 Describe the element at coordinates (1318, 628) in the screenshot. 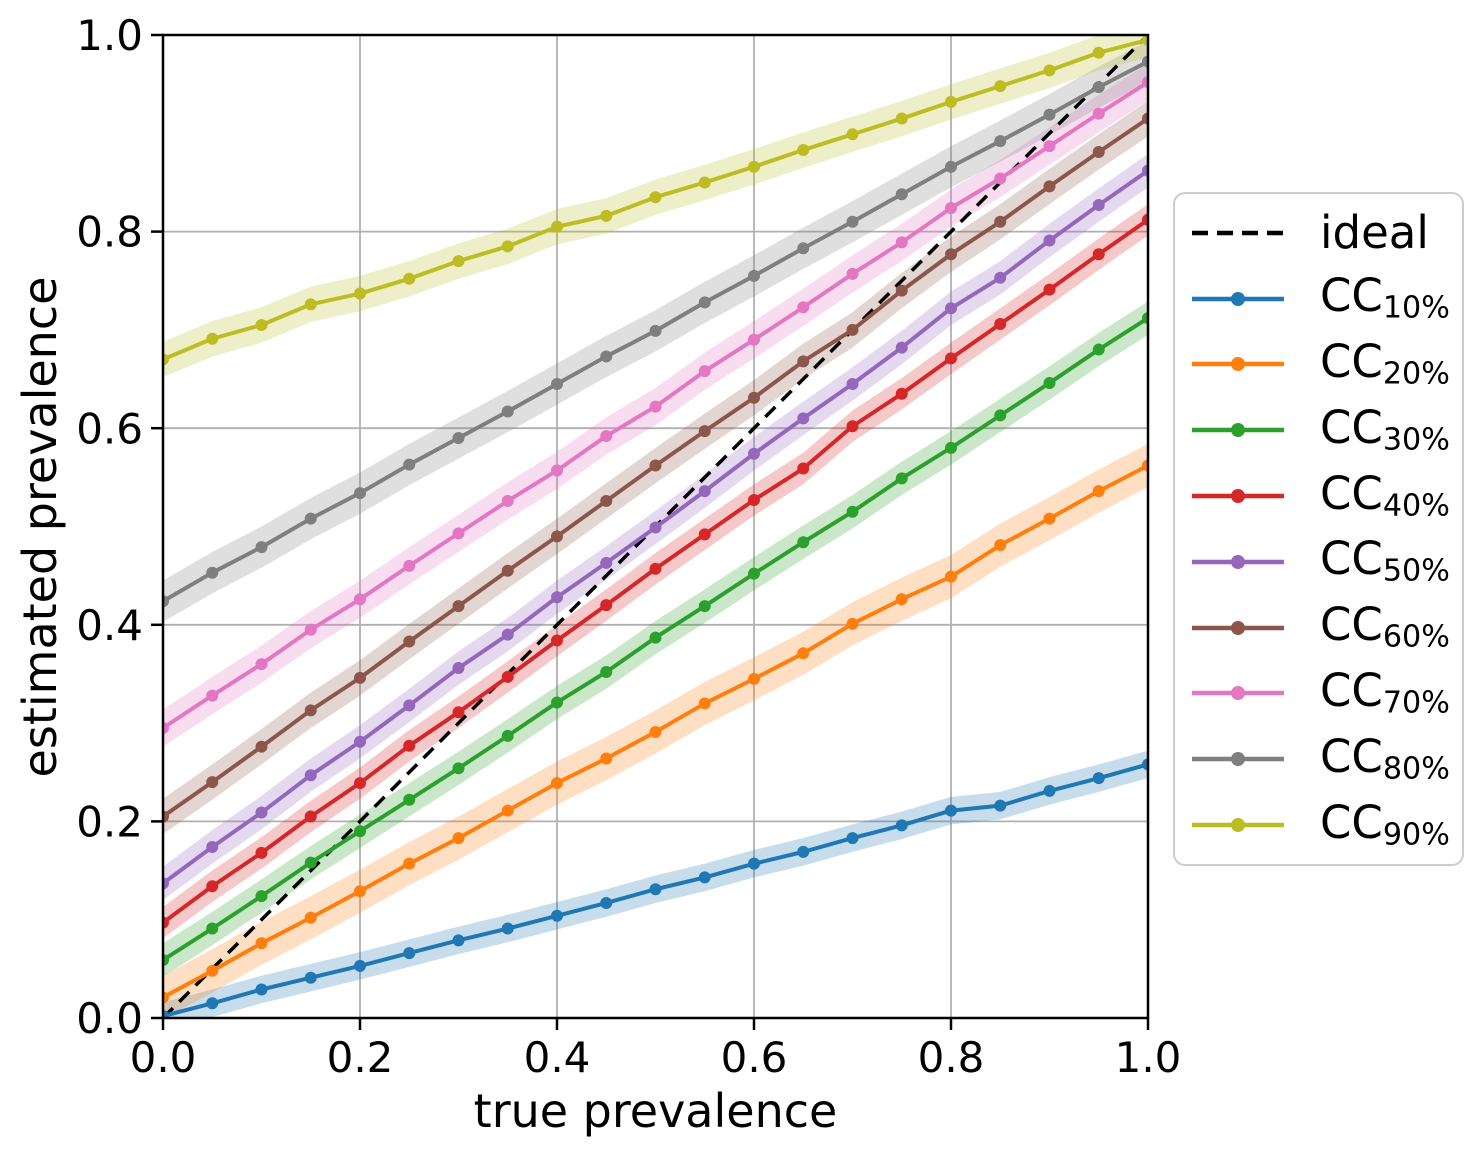

I see `legend-item-CC60%: CC60%` at that location.